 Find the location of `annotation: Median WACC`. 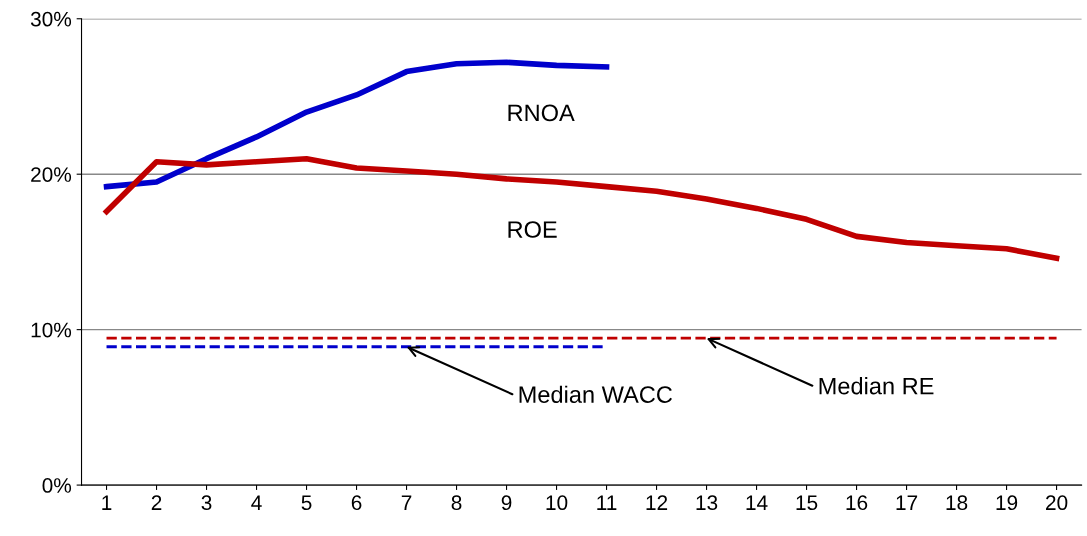

annotation: Median WACC is located at coordinates (595, 394).